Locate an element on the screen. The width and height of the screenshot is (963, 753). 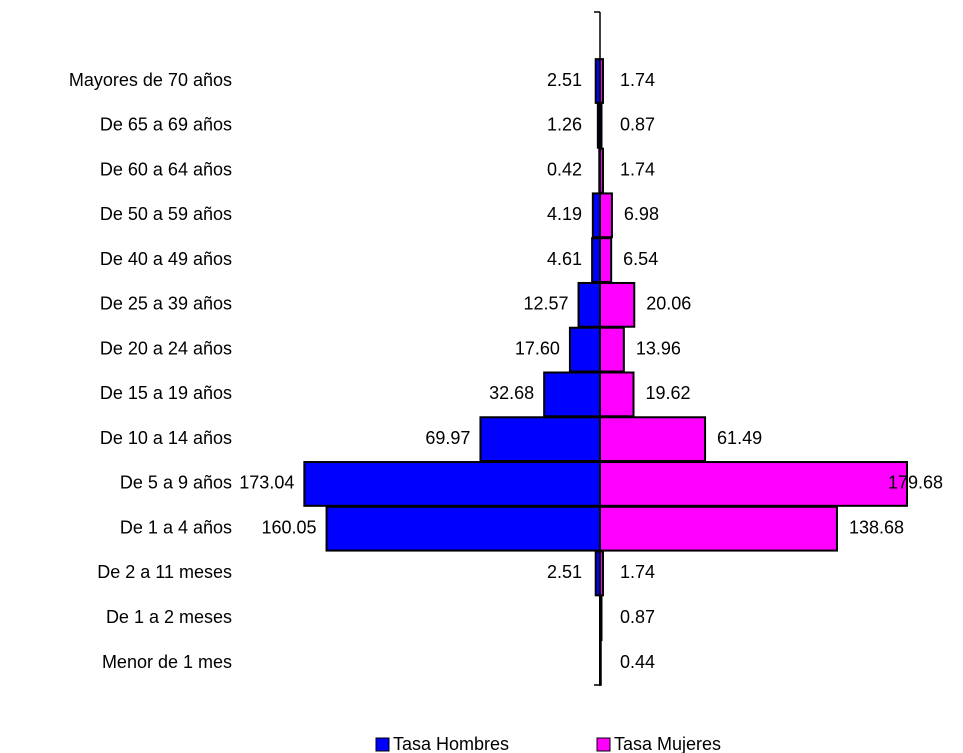
category-label: Menor de 1 mes is located at coordinates (167, 662).